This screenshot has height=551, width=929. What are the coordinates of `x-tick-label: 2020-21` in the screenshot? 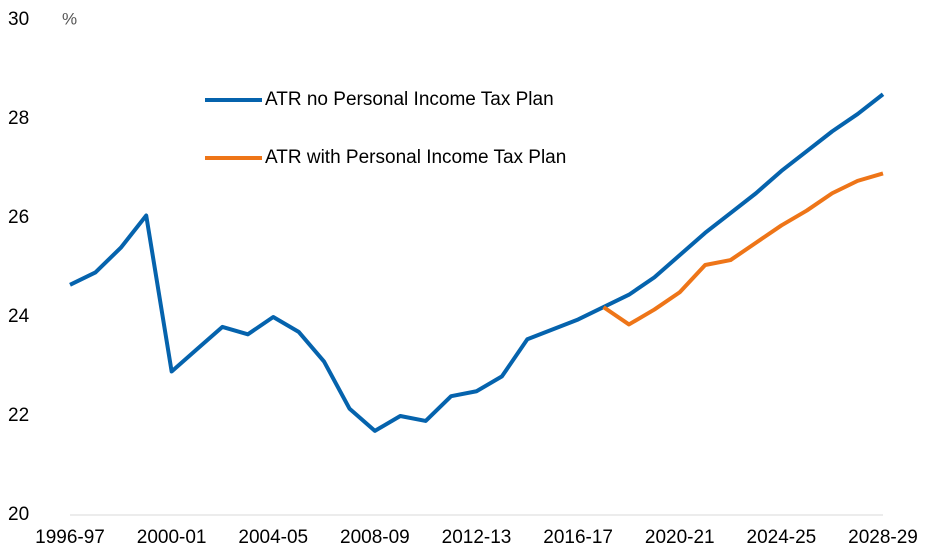 It's located at (680, 537).